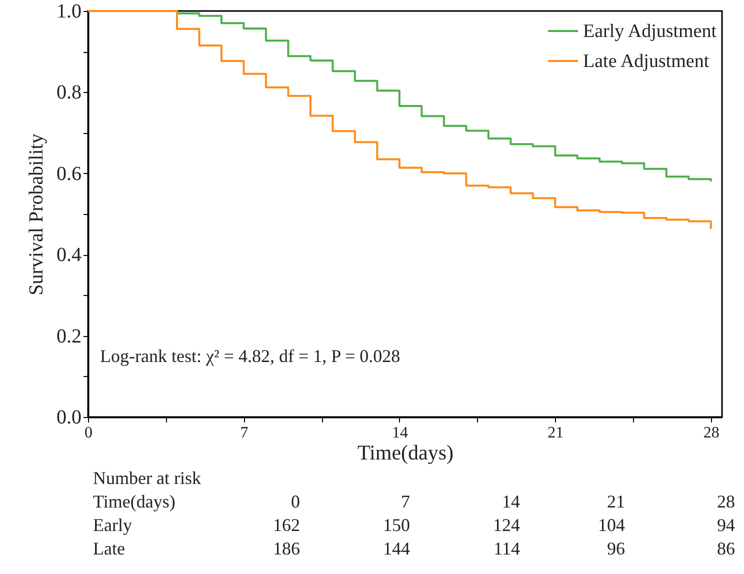 The image size is (744, 574). I want to click on y-tick-label: 0.4, so click(69, 255).